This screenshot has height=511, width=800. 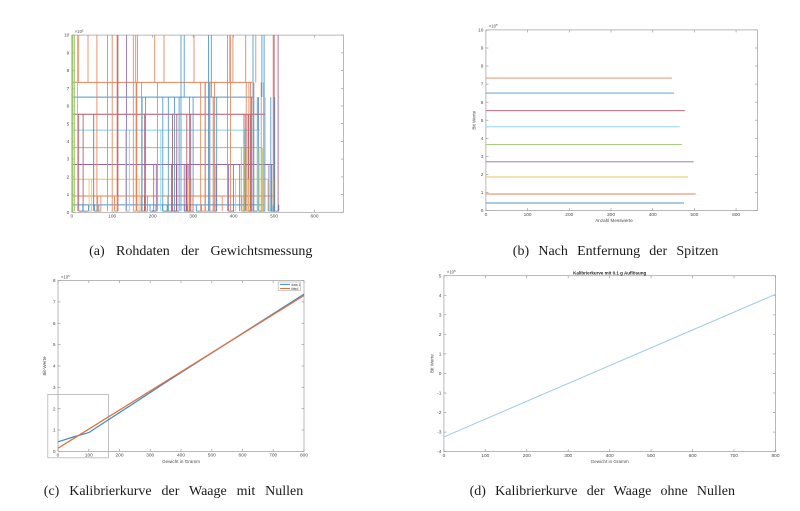 I want to click on svg-text: fitted, so click(x=294, y=289).